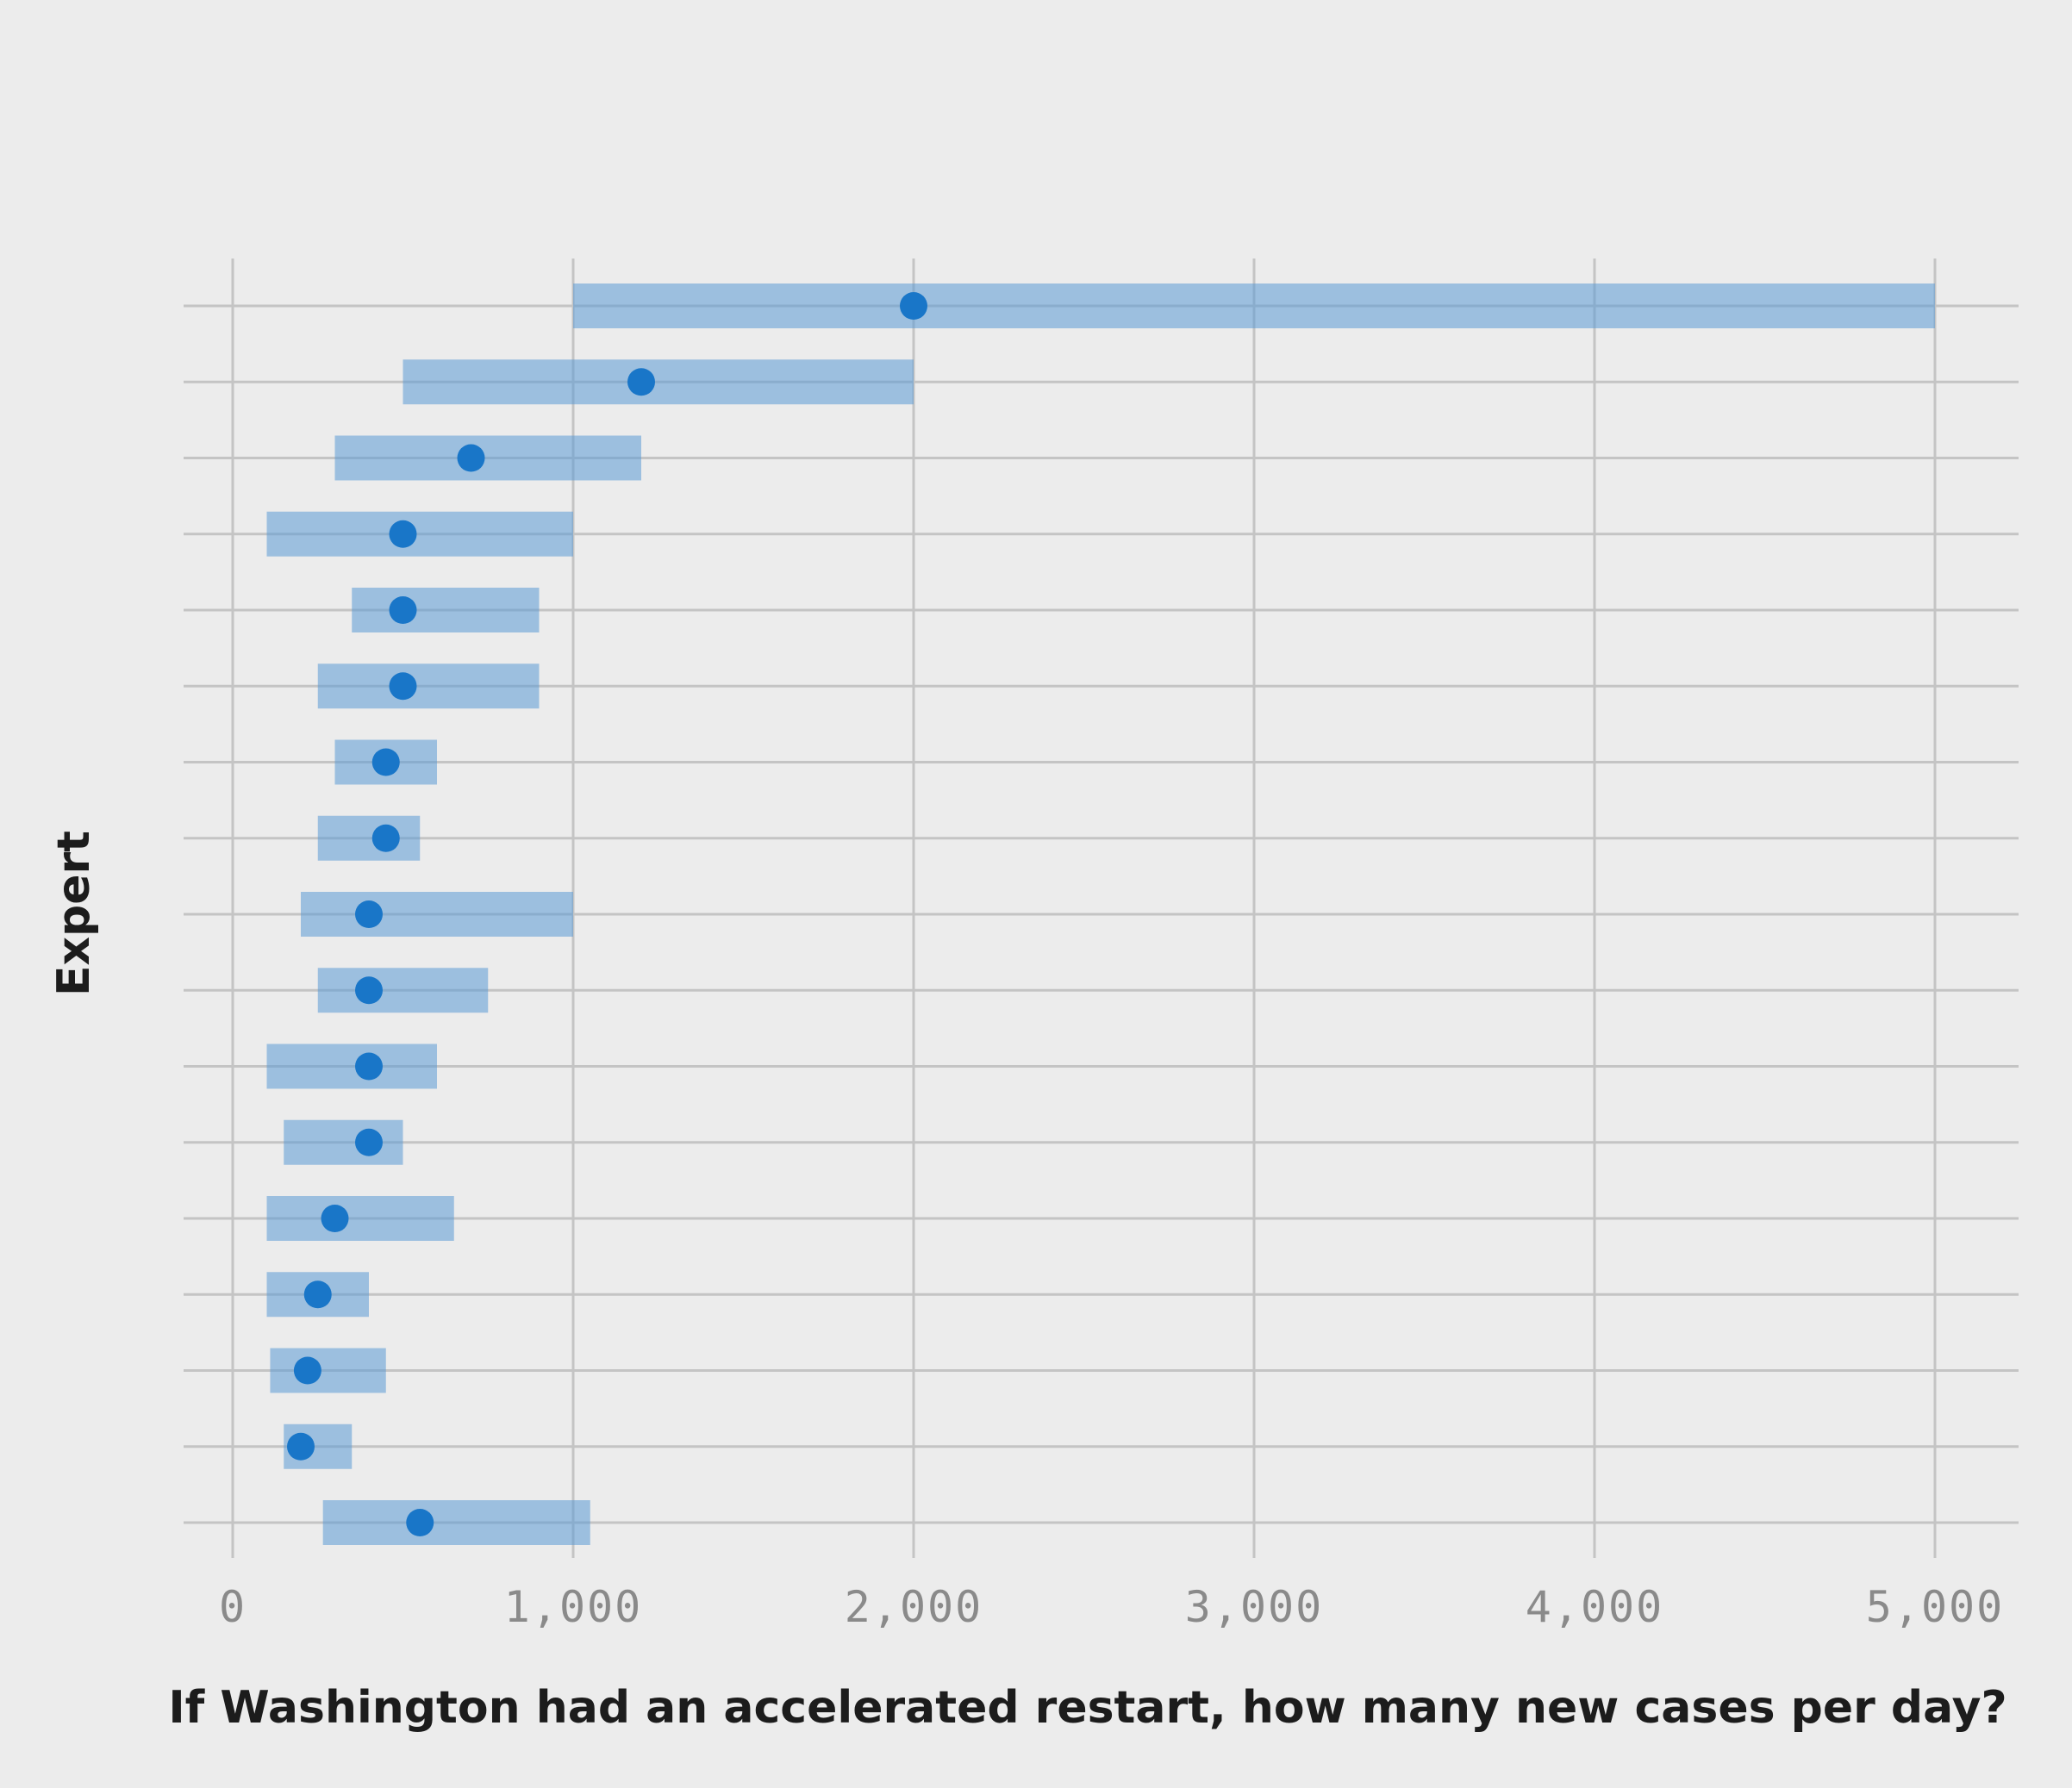 Image resolution: width=2072 pixels, height=1788 pixels. I want to click on x-tick-label: 1,000, so click(573, 1607).